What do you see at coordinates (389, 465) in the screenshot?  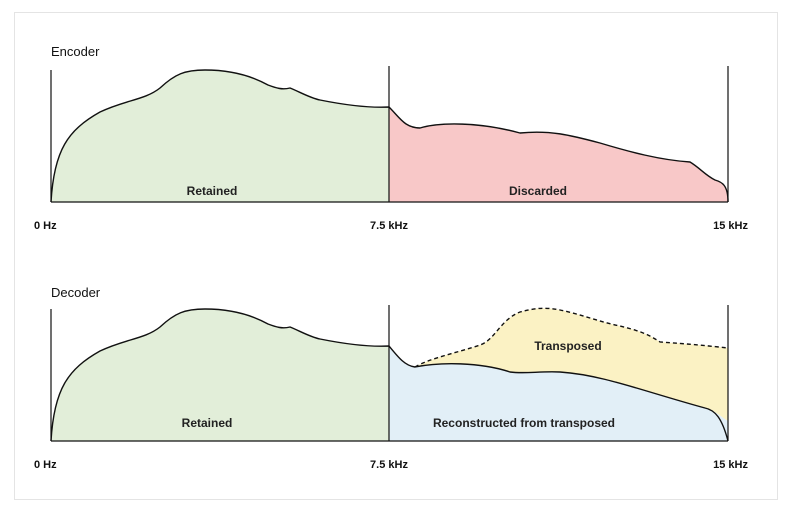 I see `decoder-tick-7-5khz: 7.5 kHz` at bounding box center [389, 465].